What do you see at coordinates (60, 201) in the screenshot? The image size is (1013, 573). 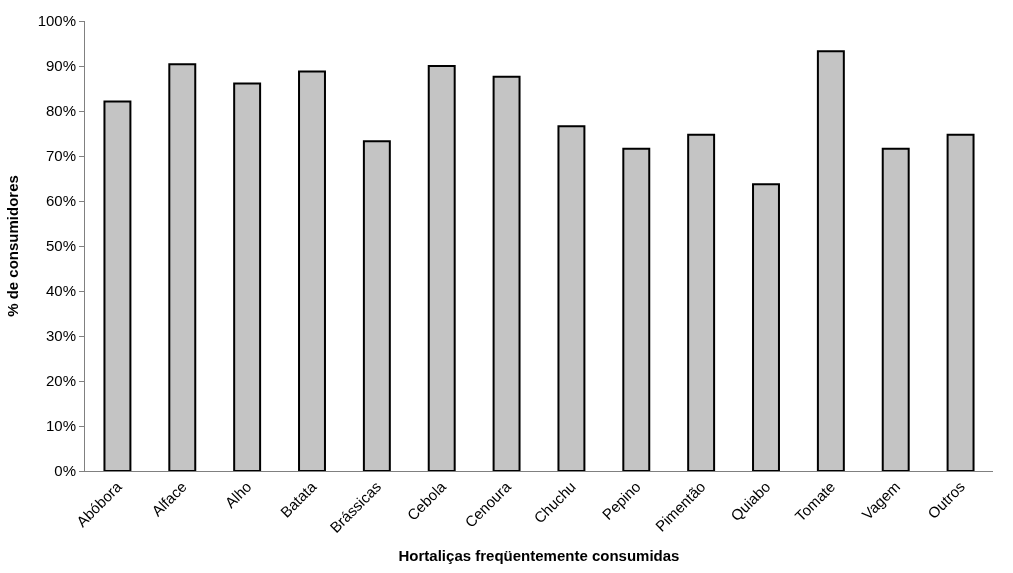 I see `y-tick-label: 60%` at bounding box center [60, 201].